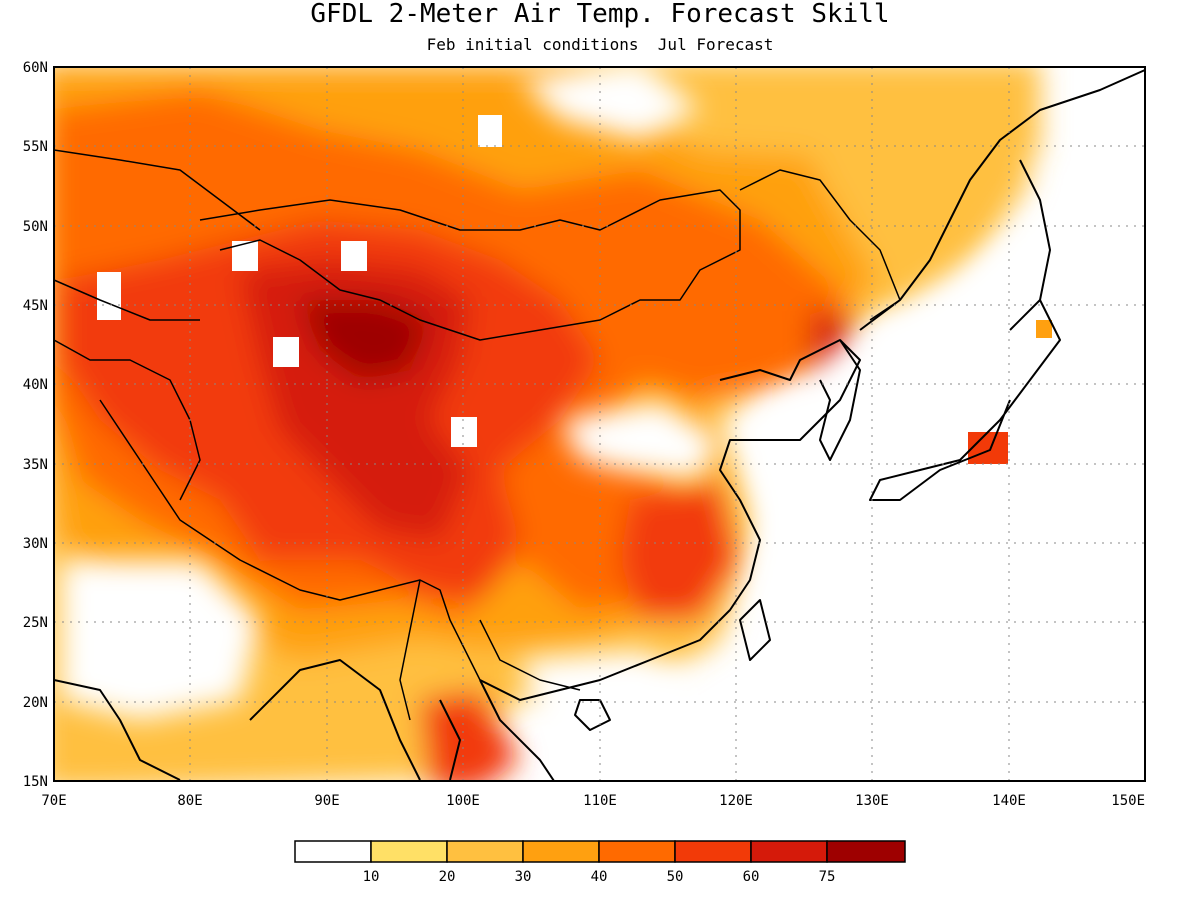  What do you see at coordinates (365, 340) in the screenshot?
I see `skill-region-max` at bounding box center [365, 340].